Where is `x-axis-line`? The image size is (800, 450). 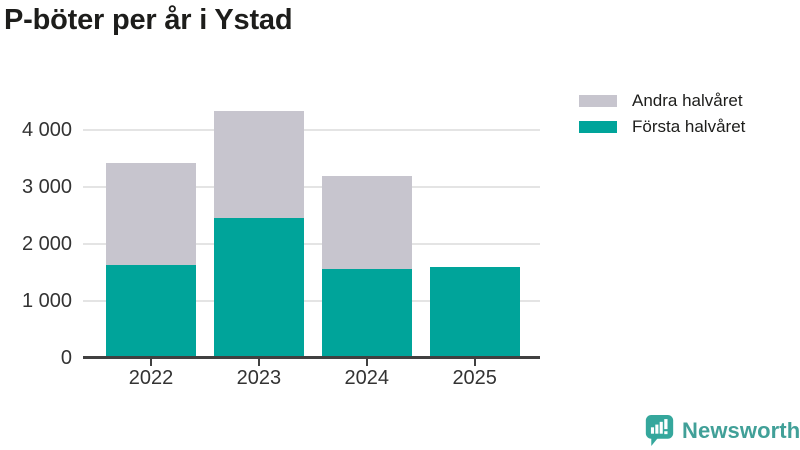
x-axis-line is located at coordinates (311, 357).